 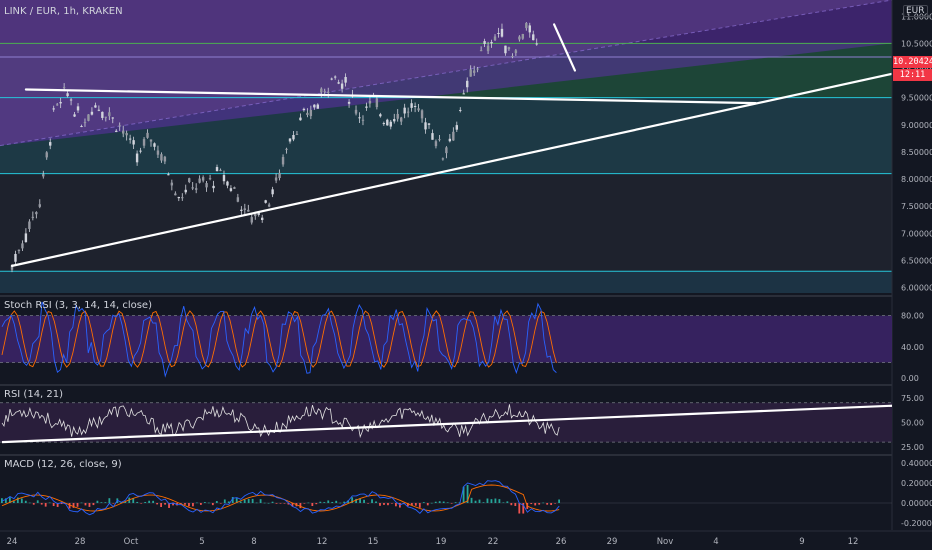 What do you see at coordinates (447, 424) in the screenshot?
I see `rsi-trendline` at bounding box center [447, 424].